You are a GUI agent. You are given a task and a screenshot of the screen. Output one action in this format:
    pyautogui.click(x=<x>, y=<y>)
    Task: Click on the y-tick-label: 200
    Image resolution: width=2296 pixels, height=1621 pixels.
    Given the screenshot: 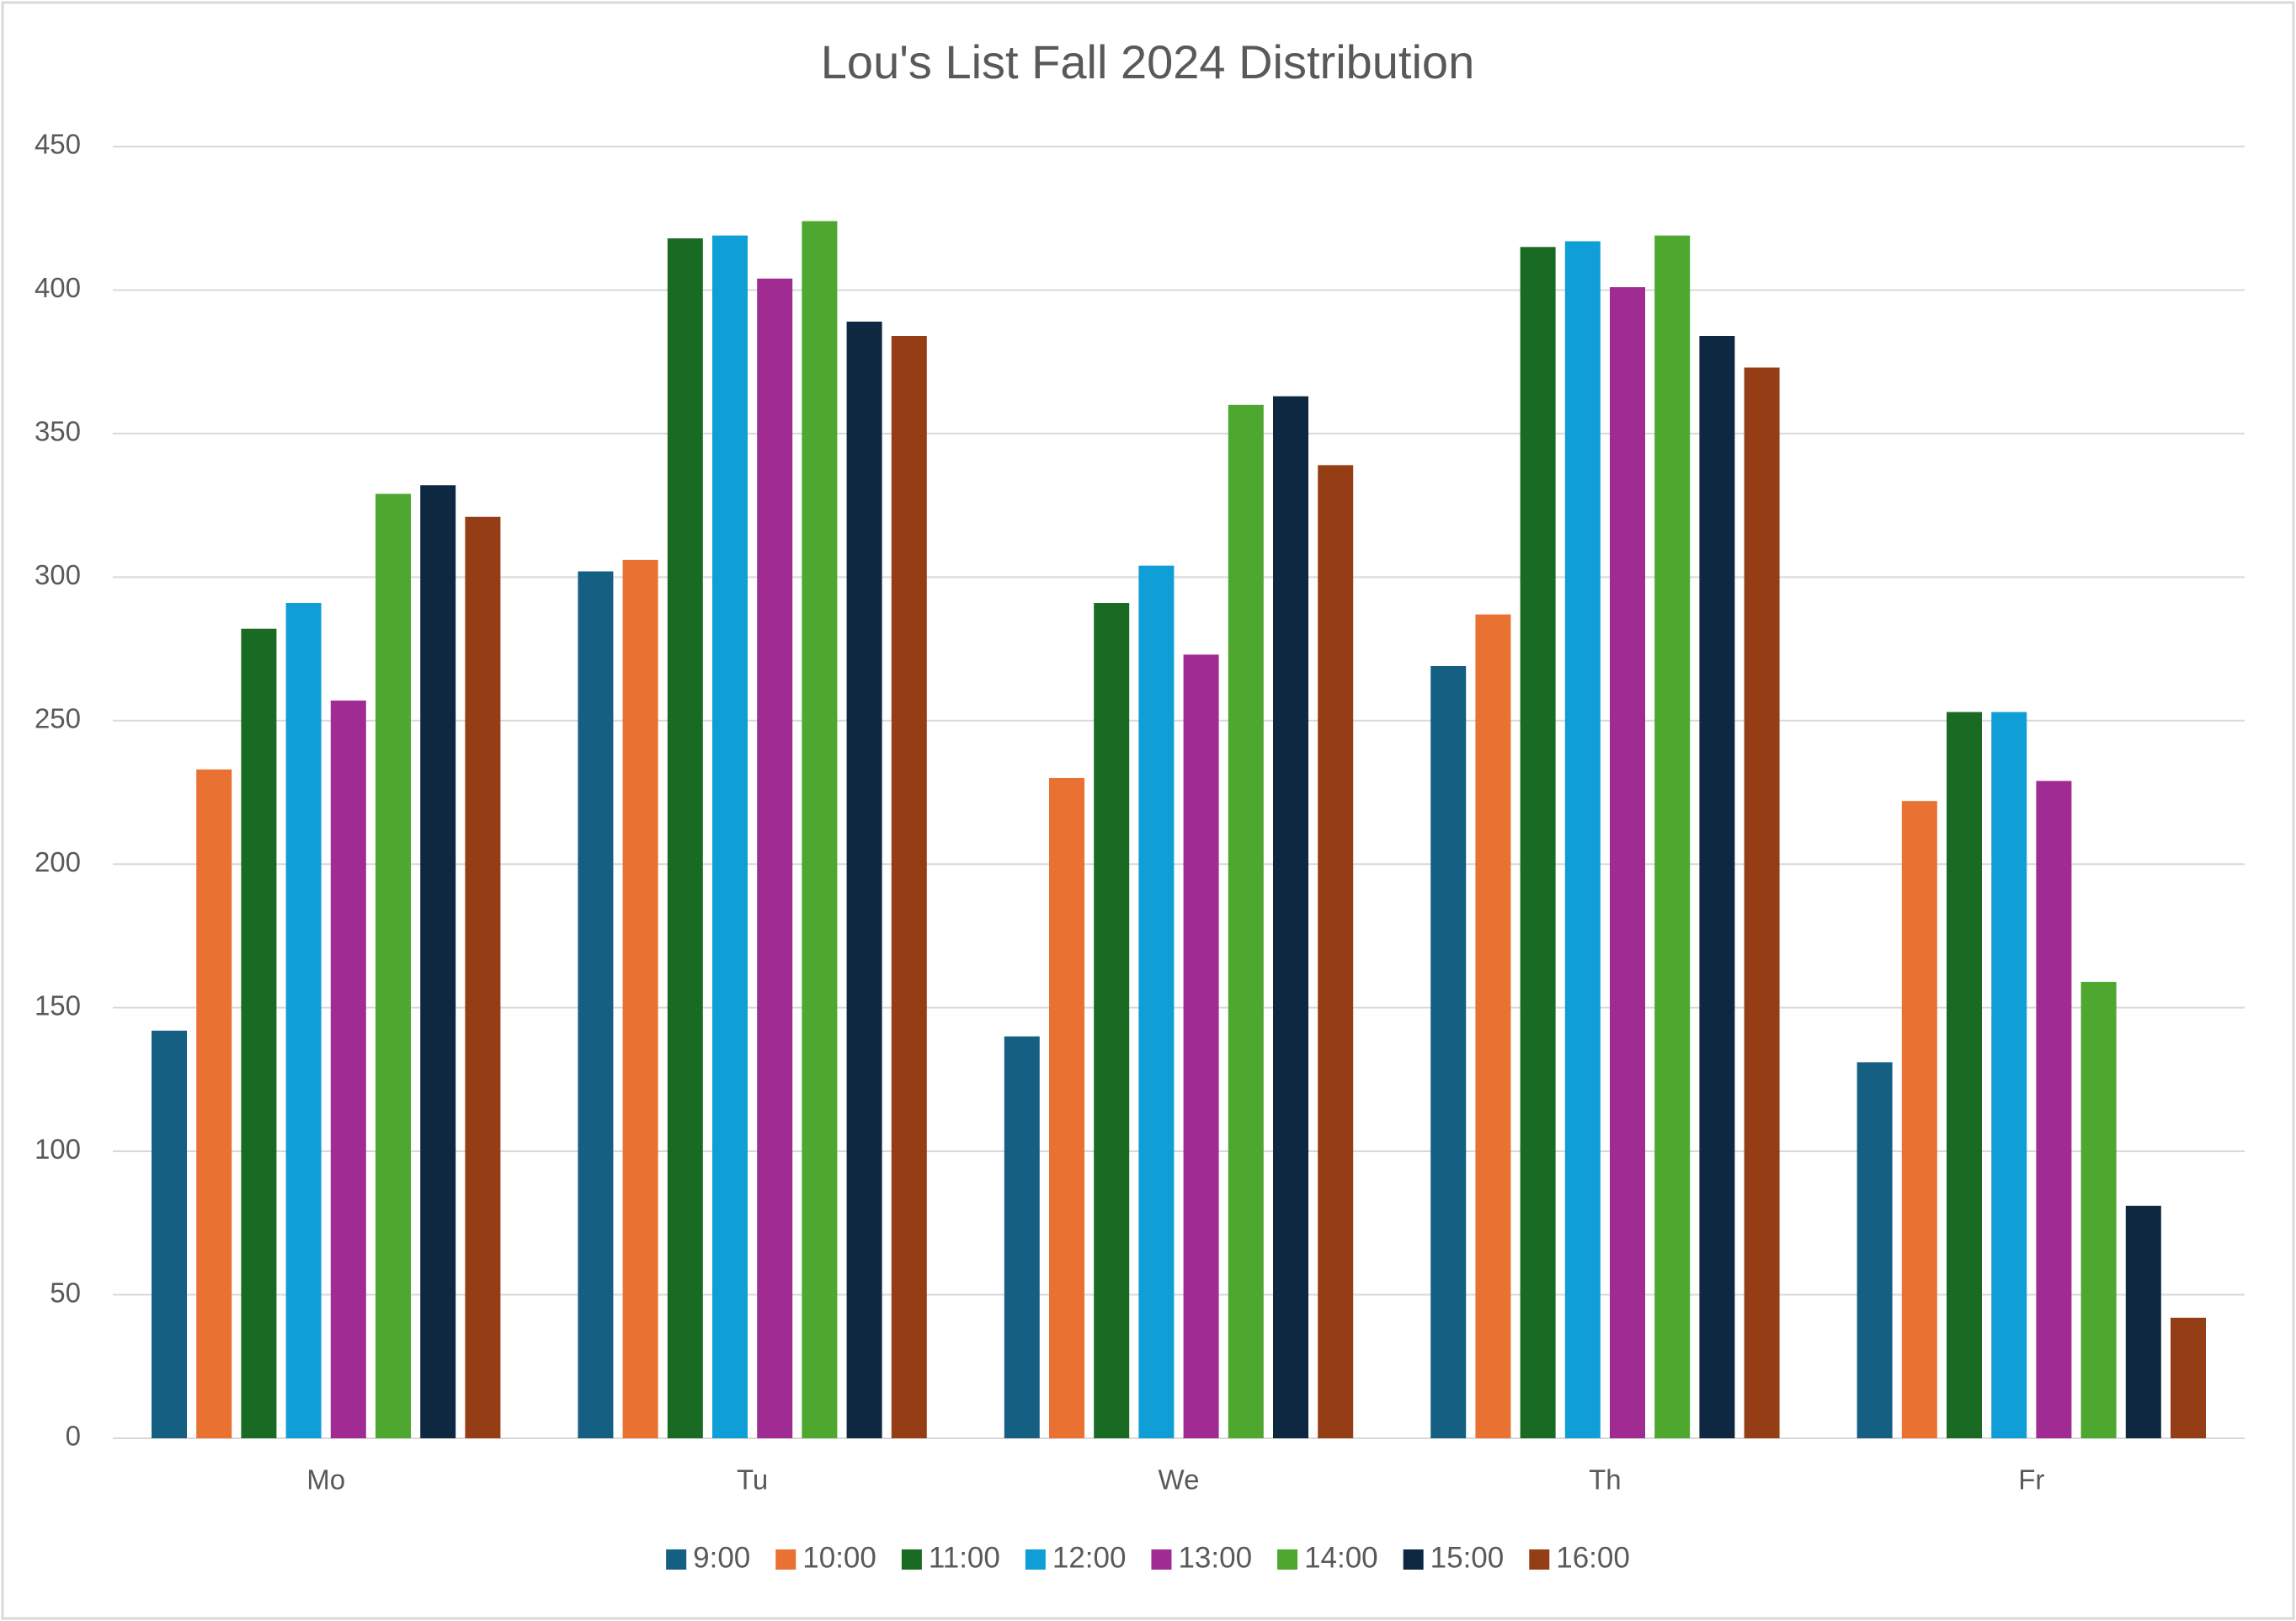 What is the action you would take?
    pyautogui.click(x=58, y=861)
    